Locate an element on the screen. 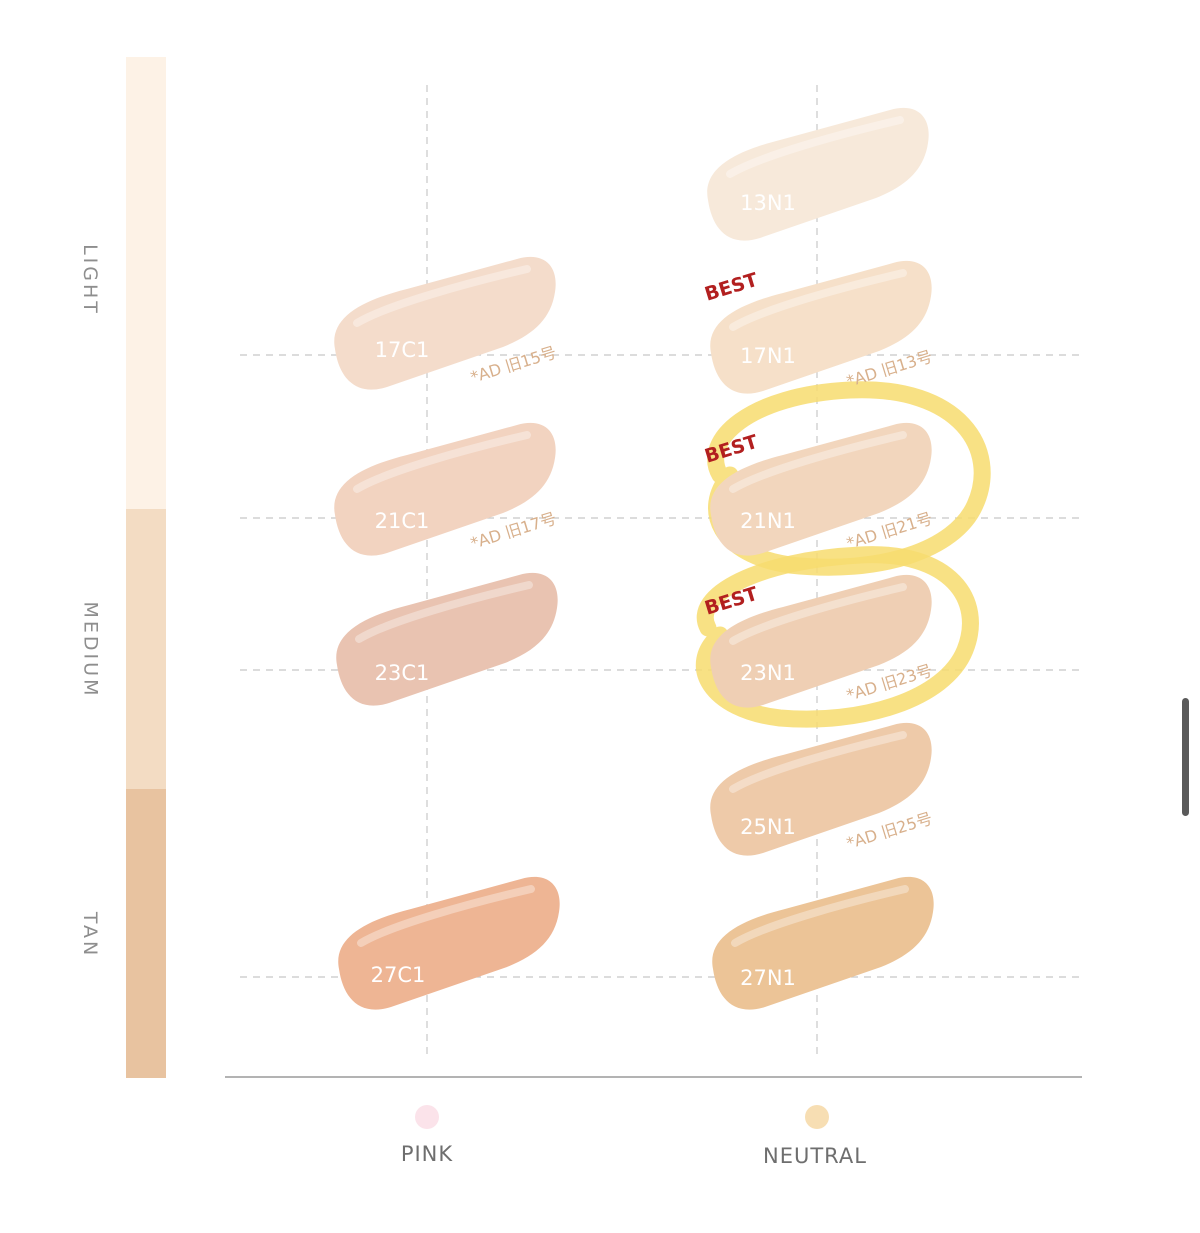 Image resolution: width=1200 pixels, height=1233 pixels. swatch-label: 17C1 is located at coordinates (402, 350).